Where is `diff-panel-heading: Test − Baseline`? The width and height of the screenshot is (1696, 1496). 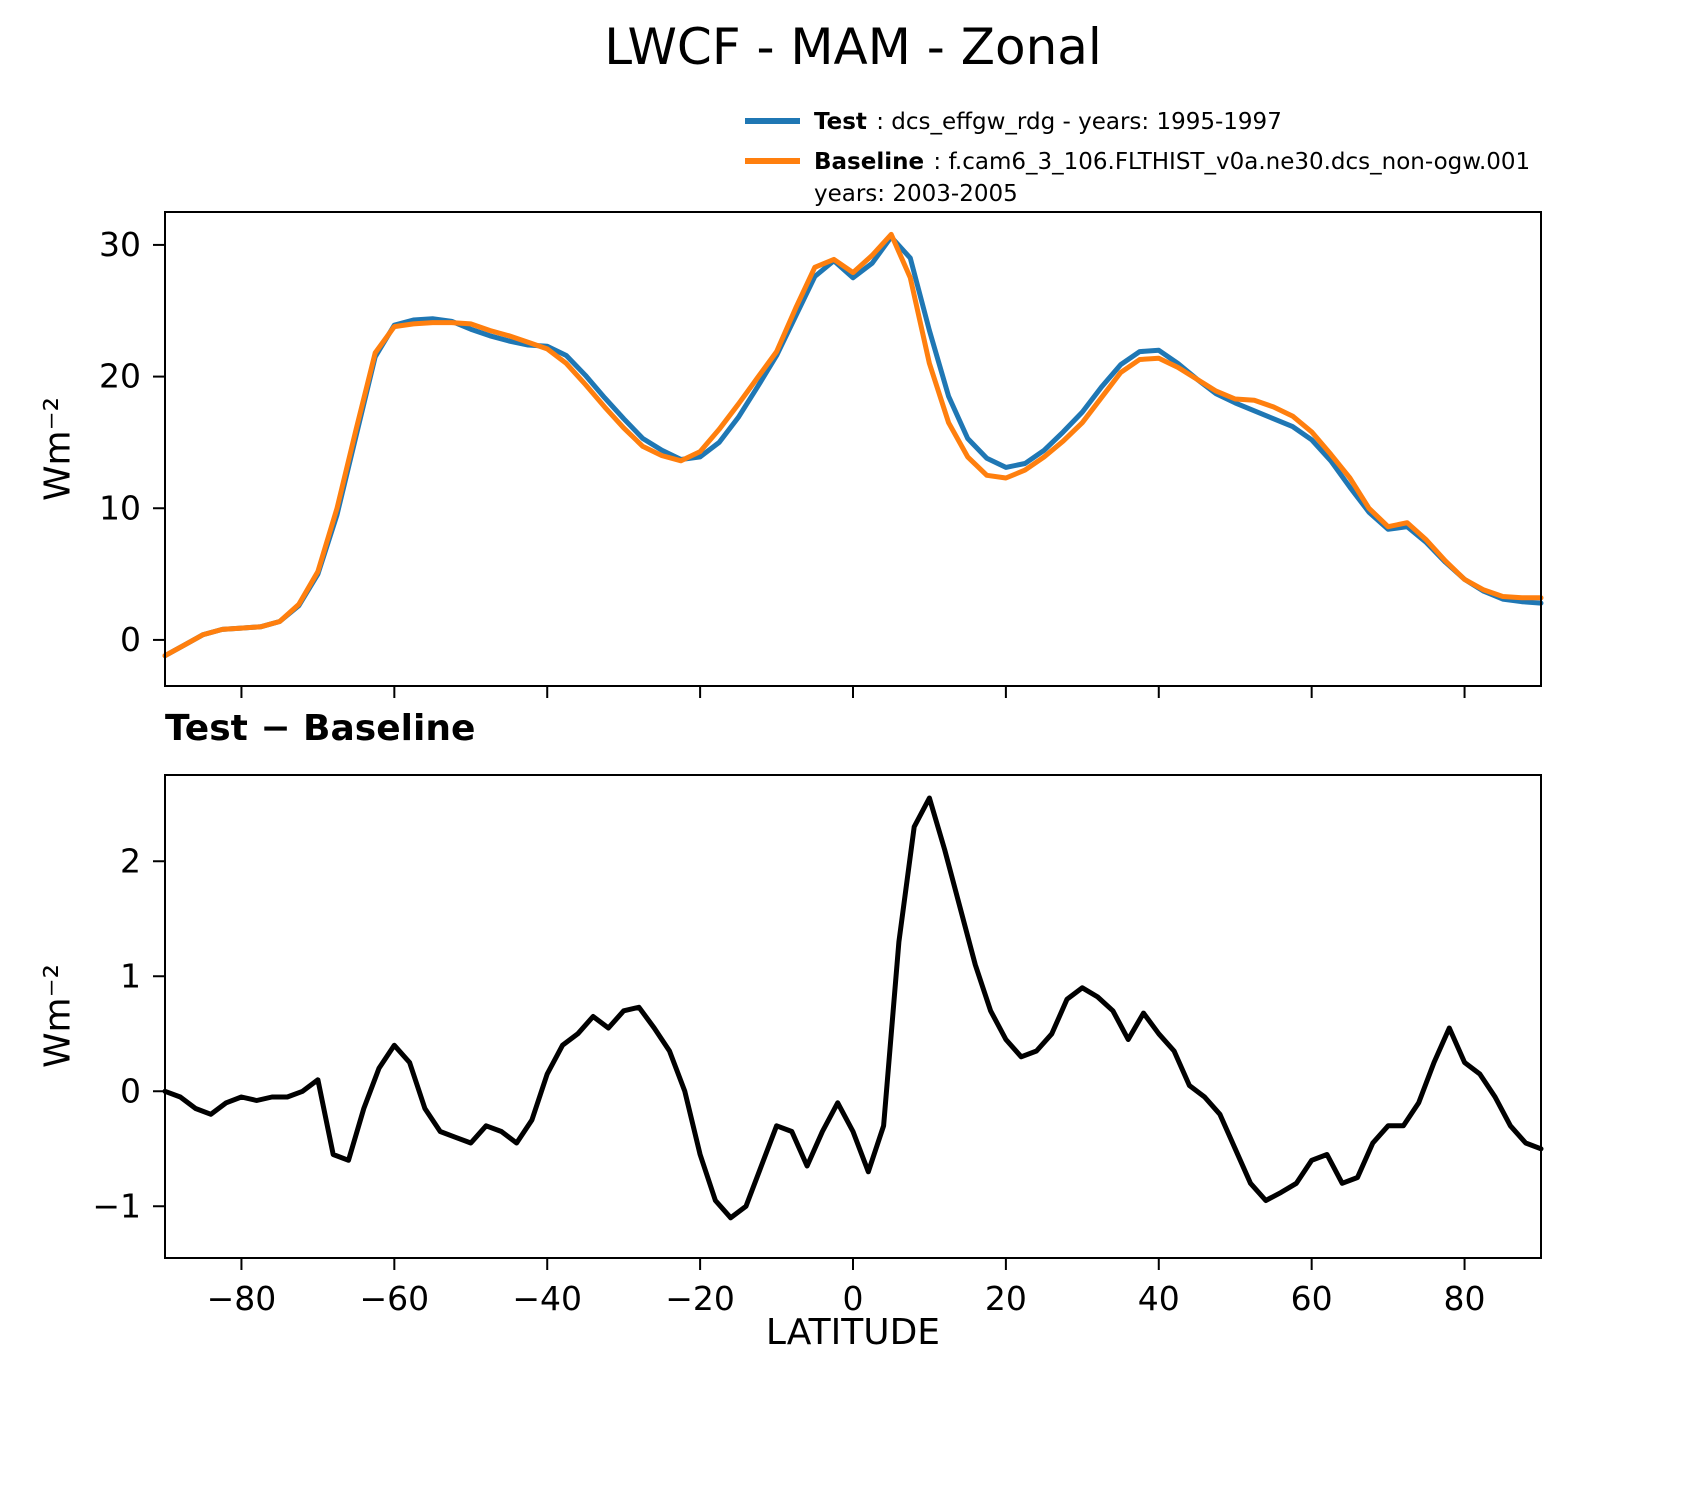
diff-panel-heading: Test − Baseline is located at coordinates (320, 728).